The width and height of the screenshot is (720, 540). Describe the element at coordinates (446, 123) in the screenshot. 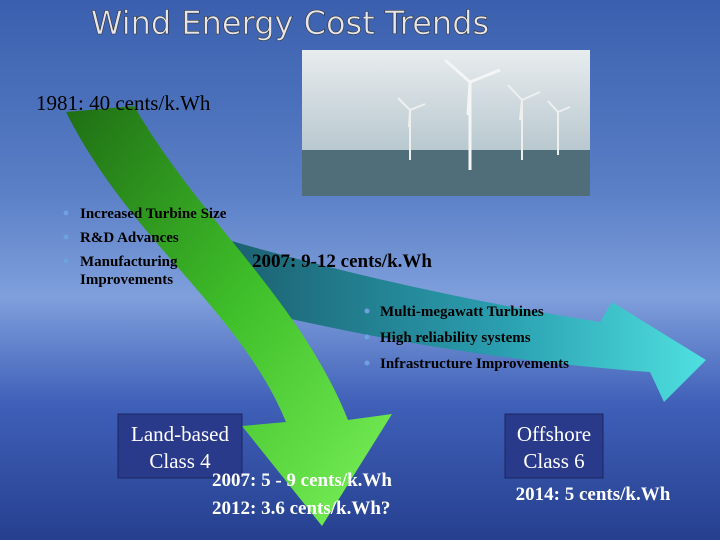

I see `turbine-photo` at that location.